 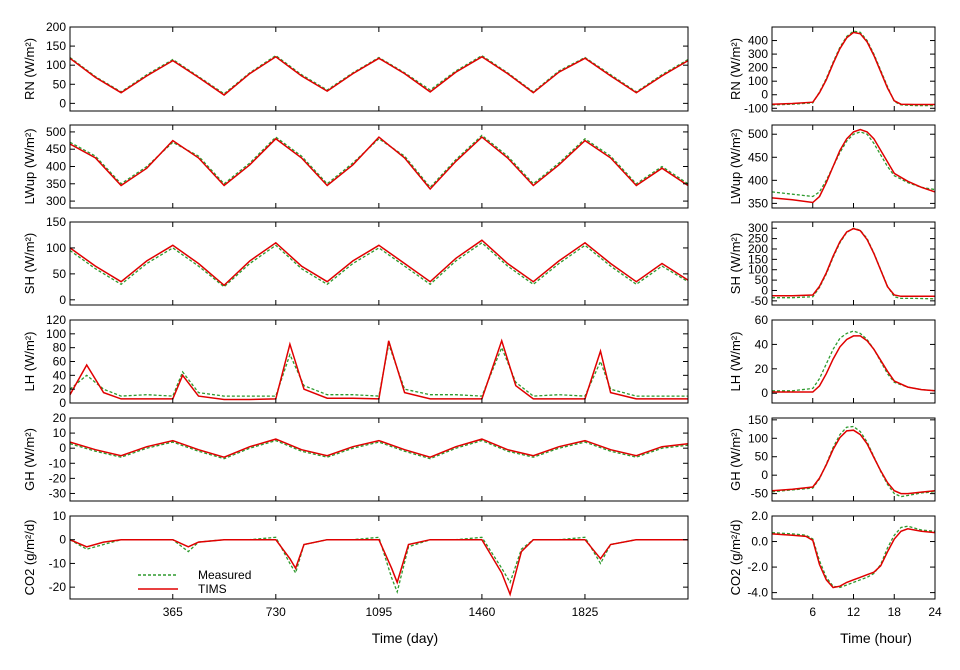 I want to click on panel-LWup-diurnal: 350 400 450 500 LWup (W/m²), so click(x=832, y=167).